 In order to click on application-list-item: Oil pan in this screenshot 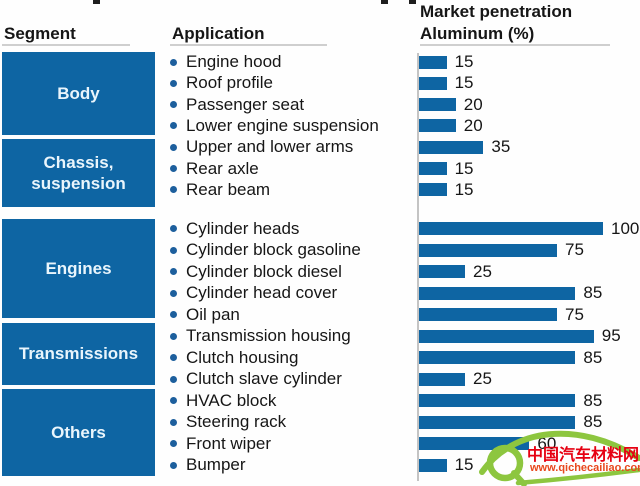, I will do `click(292, 314)`.